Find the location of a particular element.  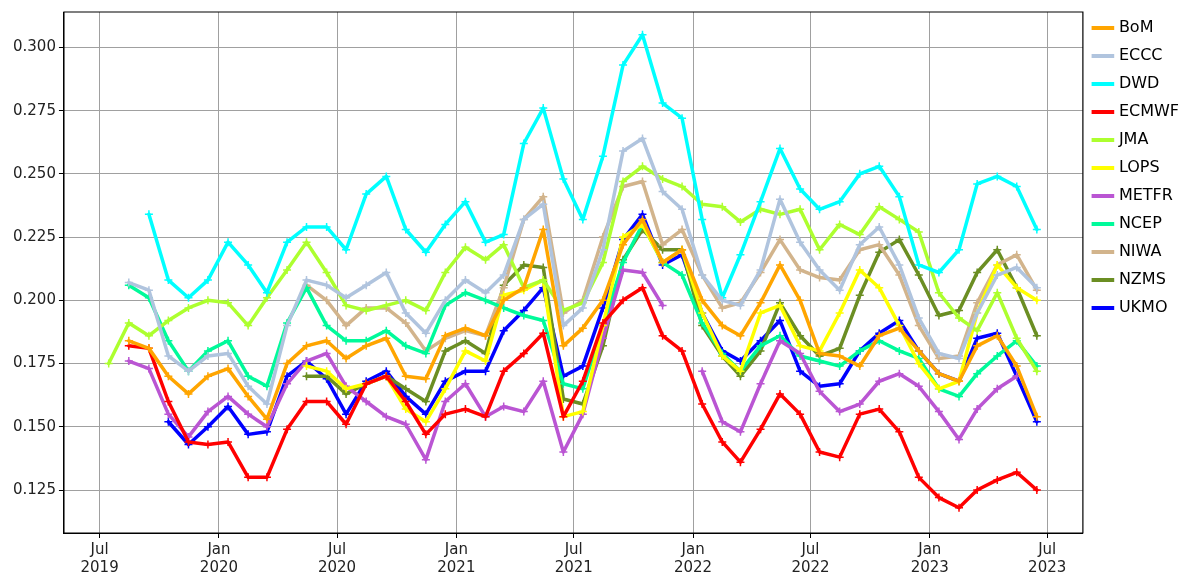

legend-label: DWD is located at coordinates (1139, 83).